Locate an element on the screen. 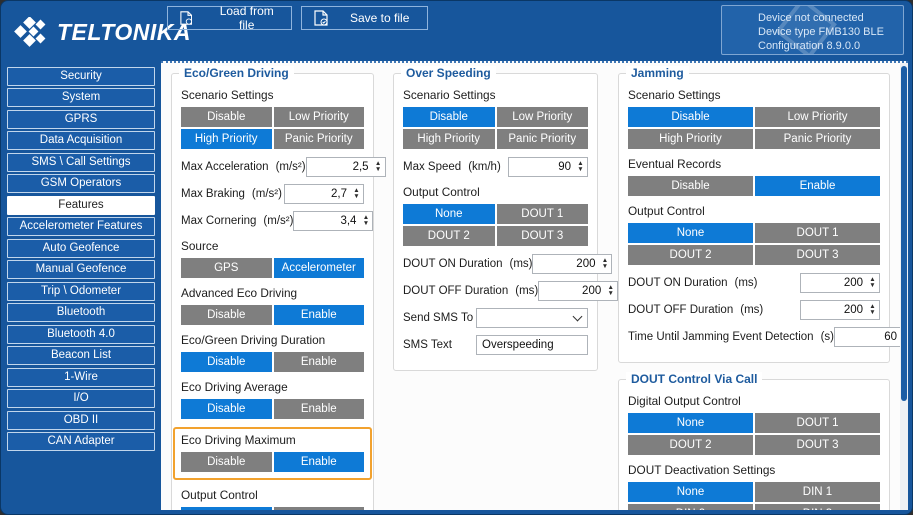 Image resolution: width=913 pixels, height=515 pixels. max-acceleration-input: 2,5 ▲ ▼ is located at coordinates (345, 167).